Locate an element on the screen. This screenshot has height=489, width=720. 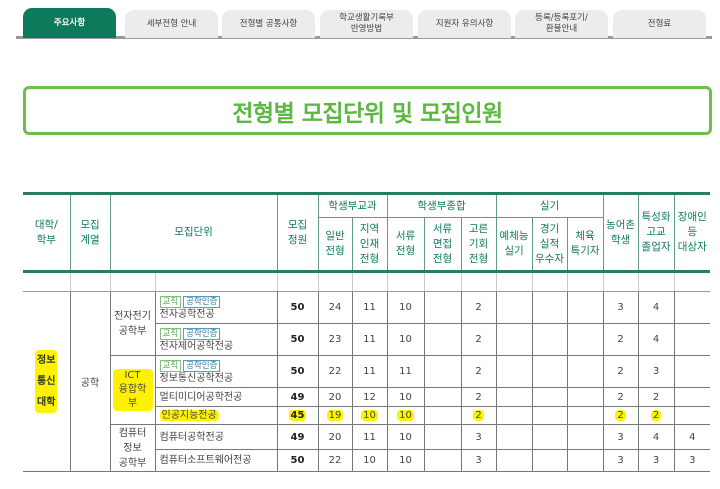
value-cell: 23 is located at coordinates (335, 339).